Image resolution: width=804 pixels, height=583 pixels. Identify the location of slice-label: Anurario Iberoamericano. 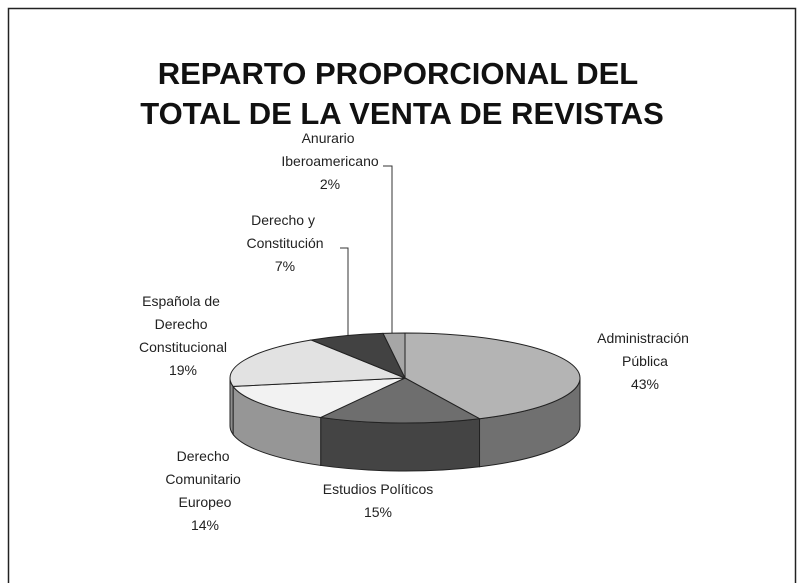
(329, 149).